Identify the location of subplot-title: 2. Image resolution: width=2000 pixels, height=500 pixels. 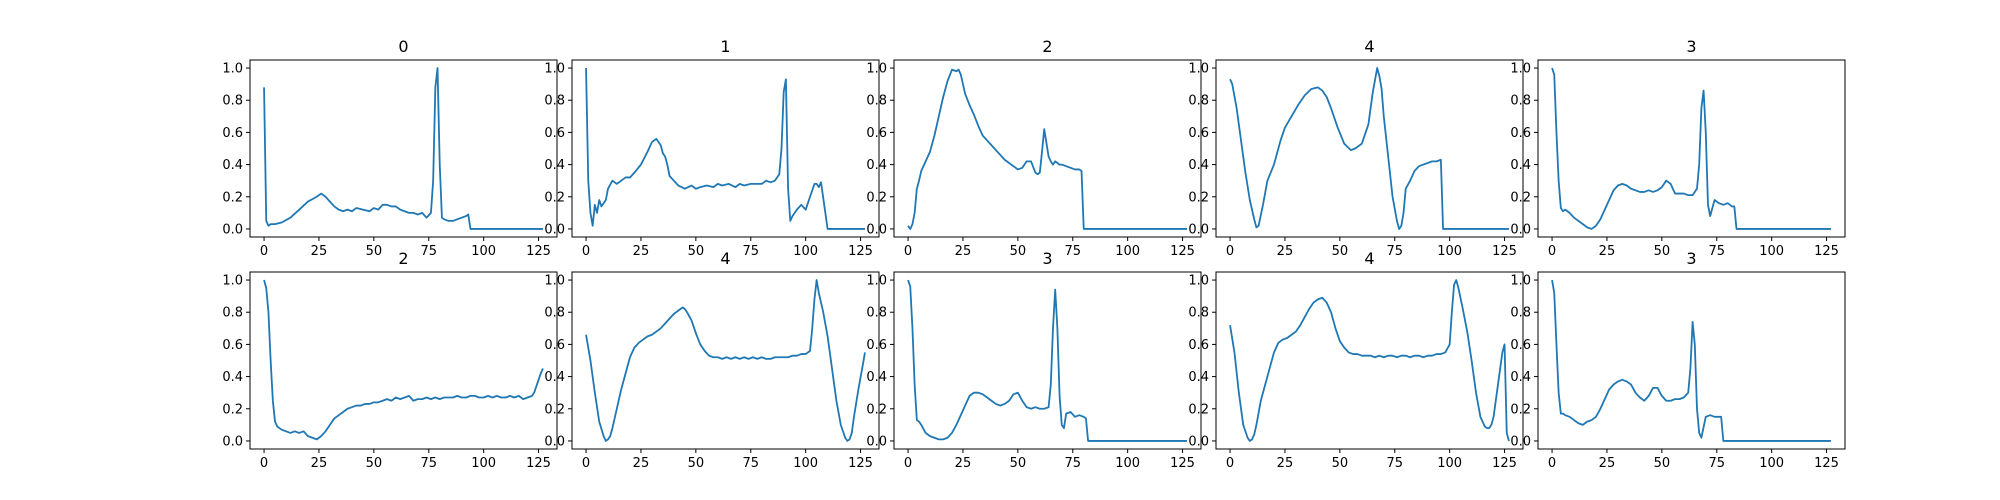
(1047, 46).